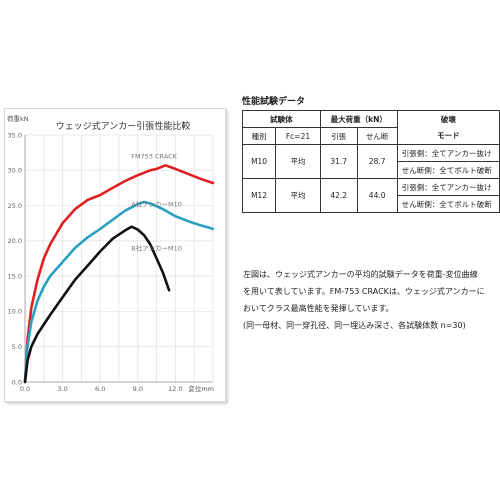 The width and height of the screenshot is (500, 500). What do you see at coordinates (100, 389) in the screenshot?
I see `x-tick-label: 6.0` at bounding box center [100, 389].